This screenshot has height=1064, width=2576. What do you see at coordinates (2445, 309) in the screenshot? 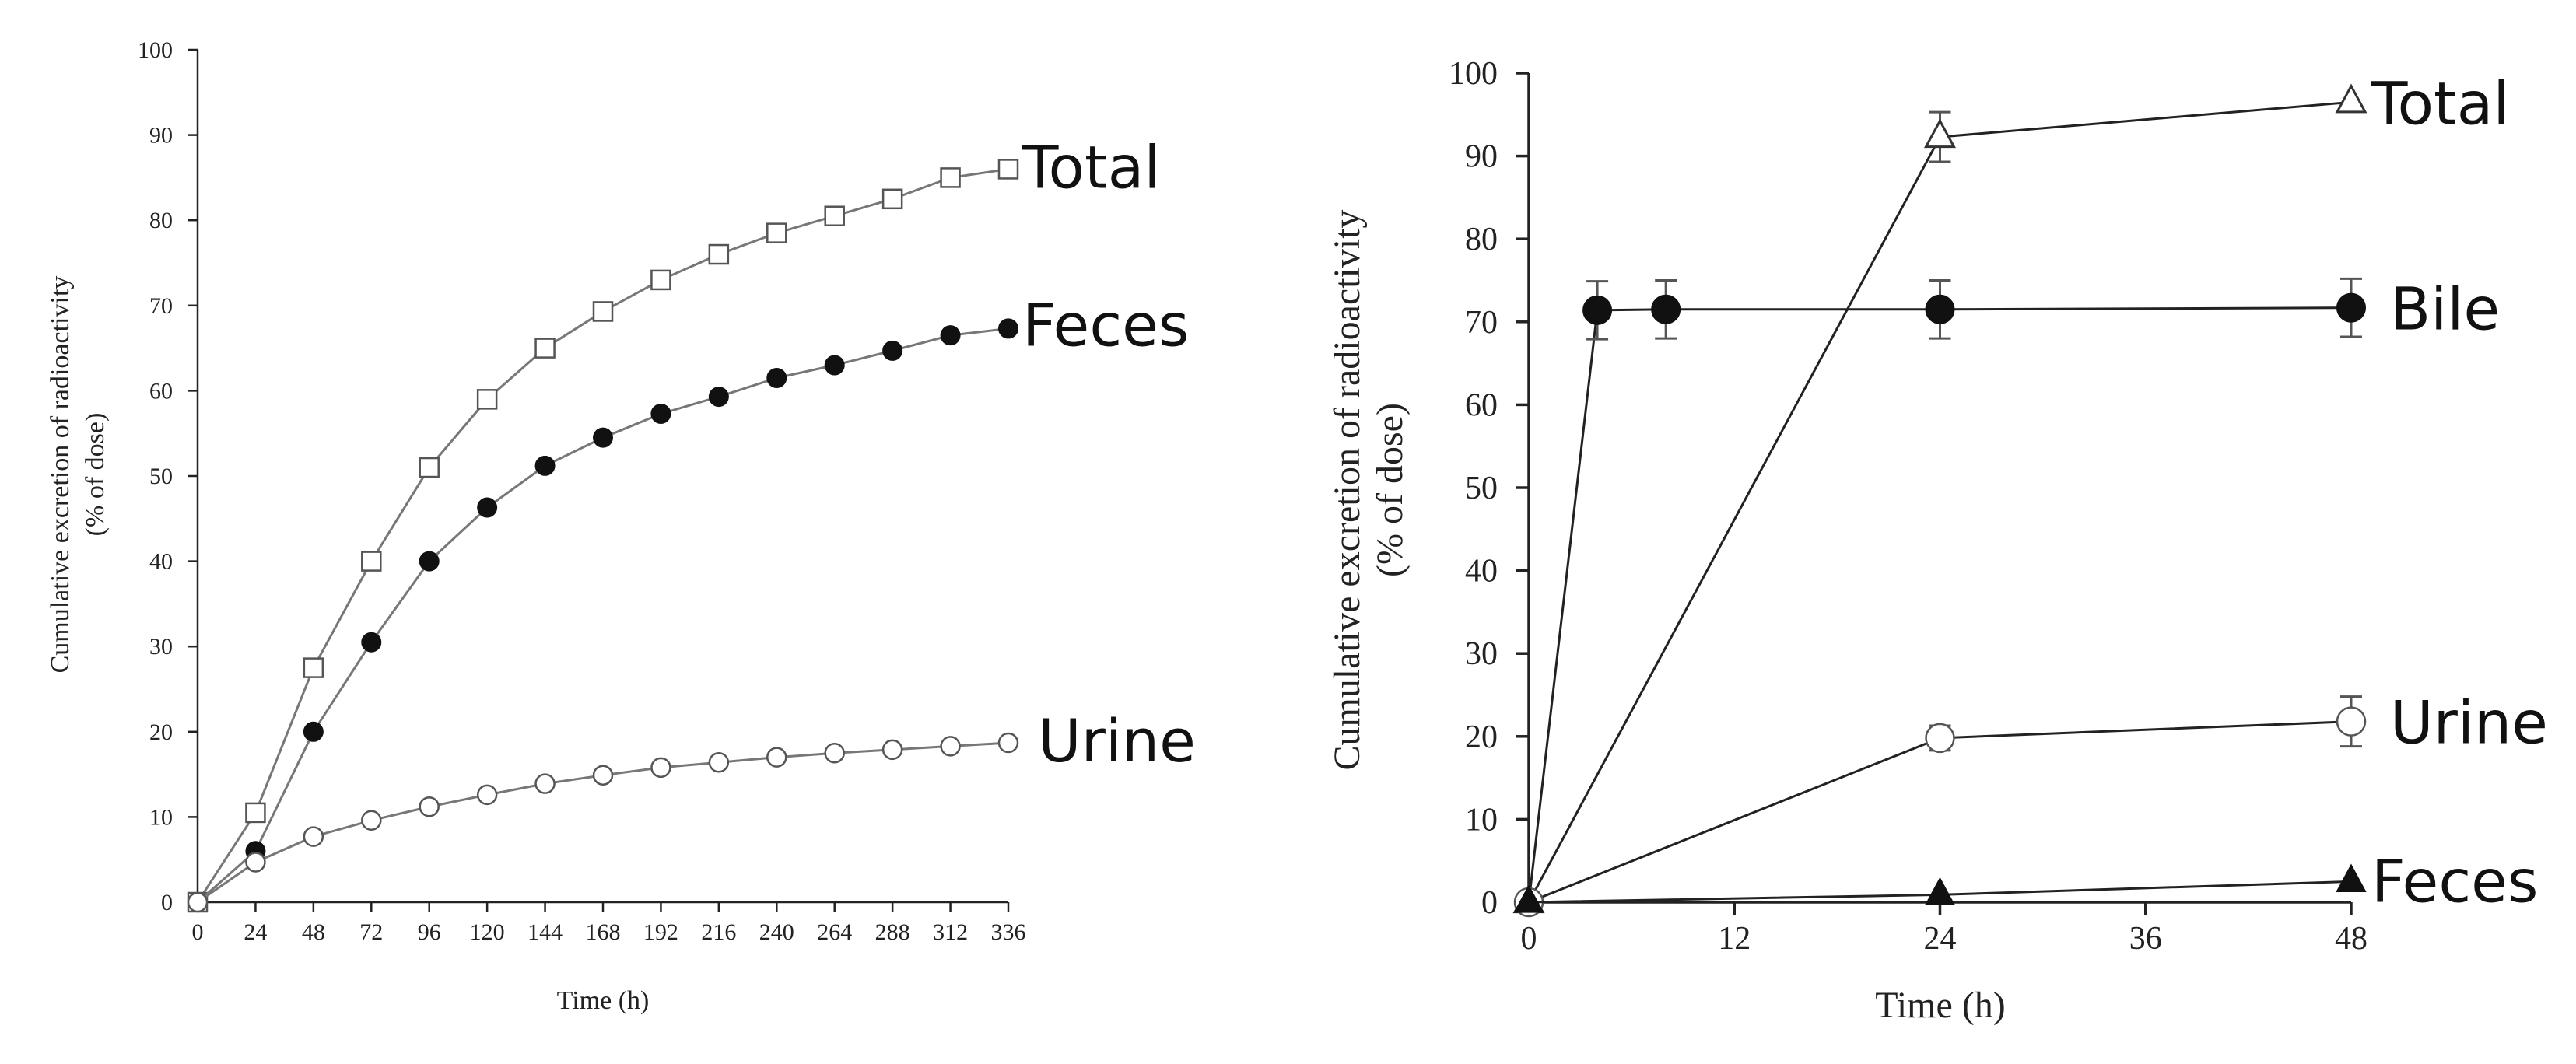
I see `right-series-label-bile: Bile` at bounding box center [2445, 309].